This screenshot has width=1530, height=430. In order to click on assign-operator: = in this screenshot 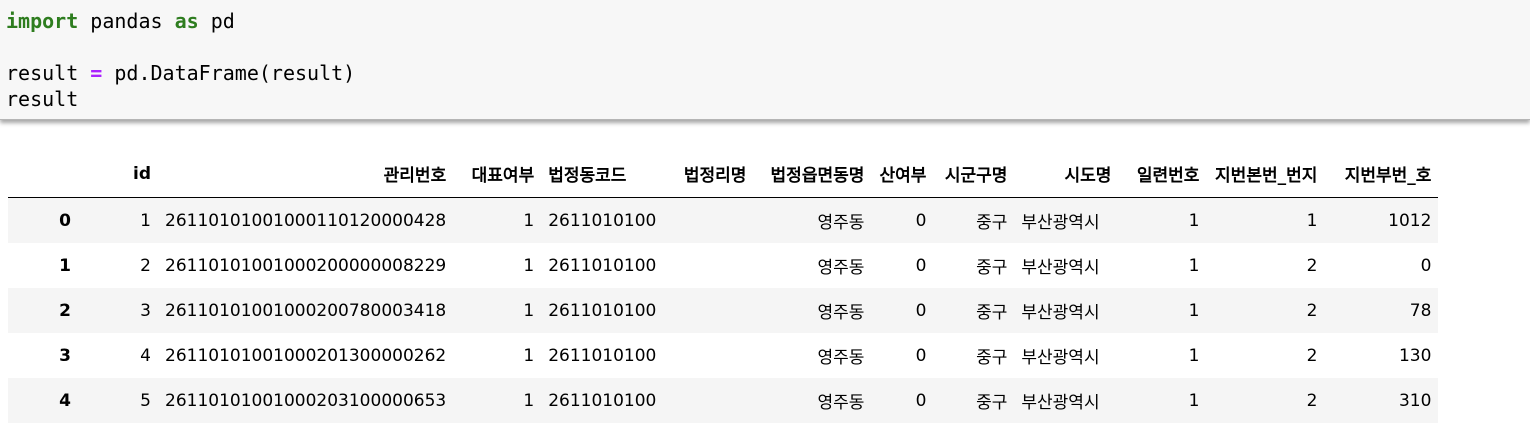, I will do `click(96, 73)`.